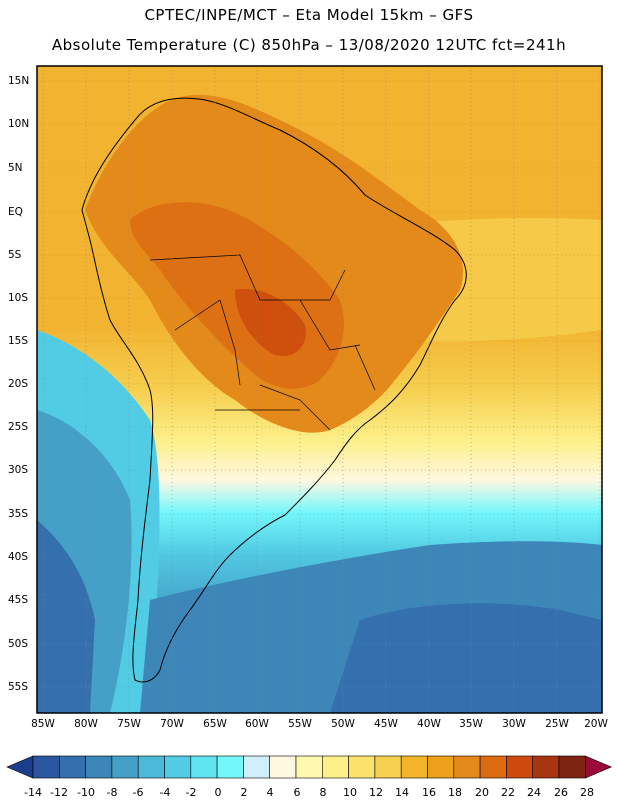 This screenshot has width=618, height=800. Describe the element at coordinates (466, 658) in the screenshot. I see `south-atlantic-cold` at that location.